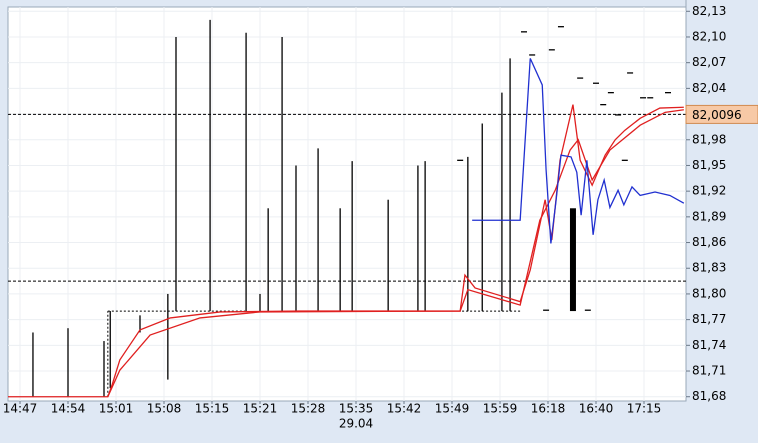 This screenshot has height=443, width=758. I want to click on price-badge, so click(721, 114).